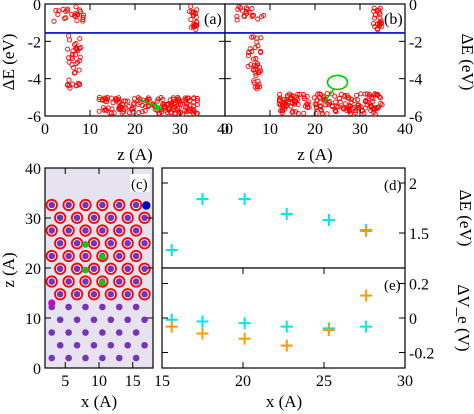 The width and height of the screenshot is (474, 414). Describe the element at coordinates (146, 205) in the screenshot. I see `atom-blue` at that location.